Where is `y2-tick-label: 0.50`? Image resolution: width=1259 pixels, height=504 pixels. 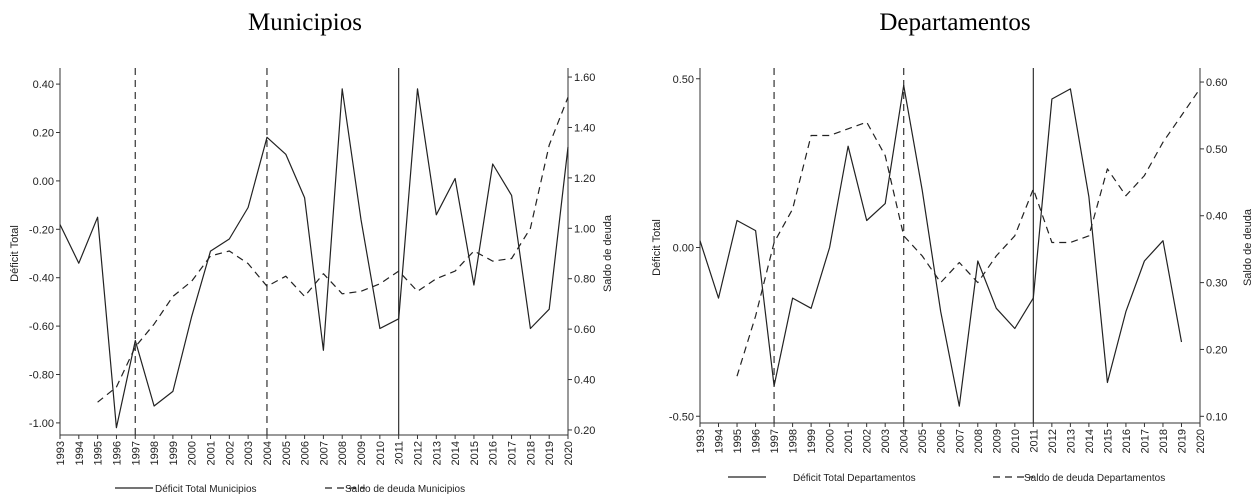
y2-tick-label: 0.50 is located at coordinates (1216, 150).